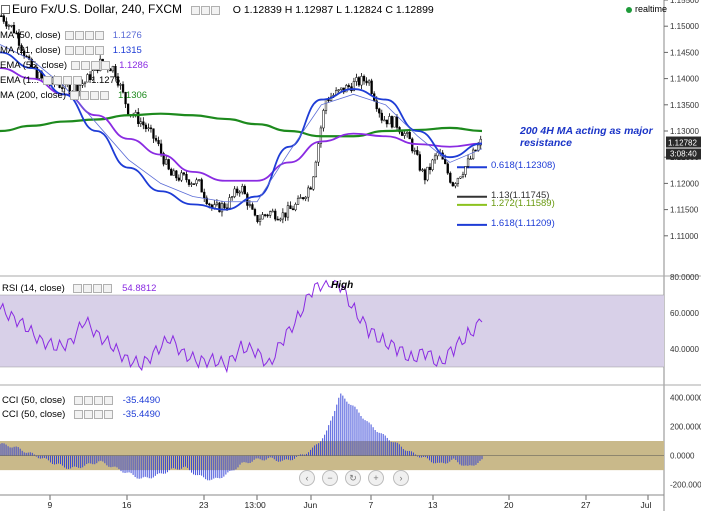 This screenshot has height=511, width=701. What do you see at coordinates (342, 285) in the screenshot?
I see `high-label: High` at bounding box center [342, 285].